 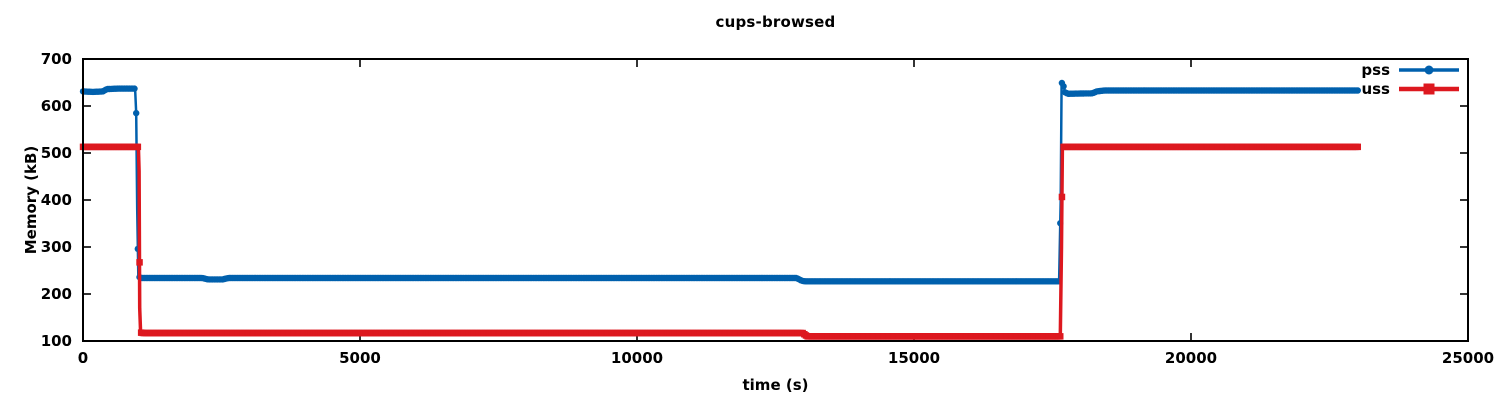 I want to click on y-tick-label: 600, so click(x=56, y=106).